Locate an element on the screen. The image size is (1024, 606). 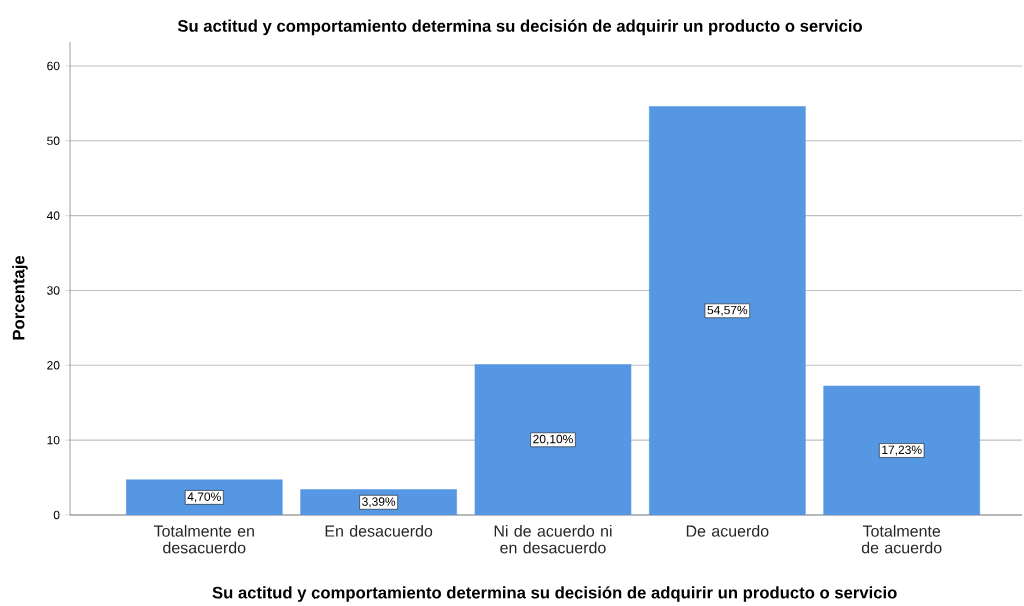
data-label: 4,70% is located at coordinates (204, 497).